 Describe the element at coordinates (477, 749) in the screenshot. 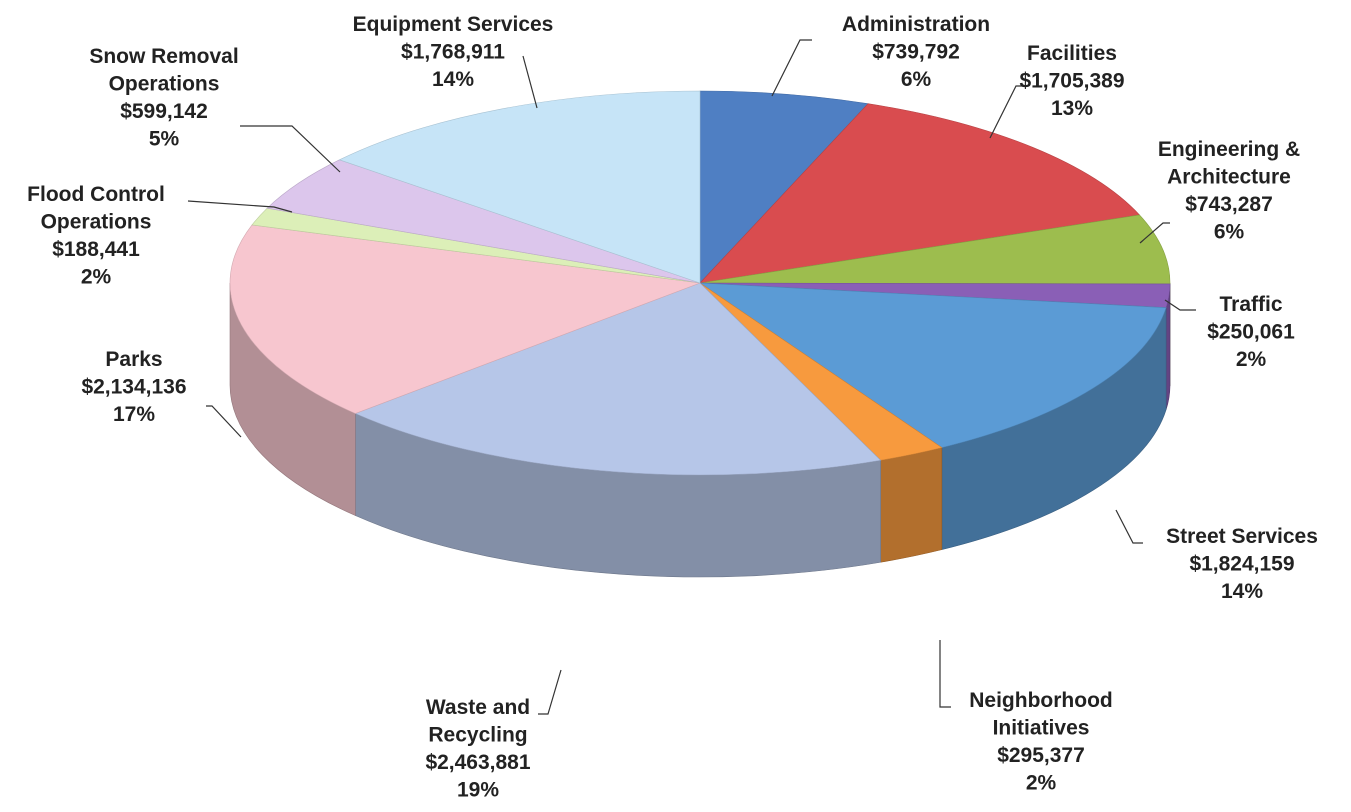

I see `slice-label-6: Waste and Recycling $2,463,881 19%` at that location.